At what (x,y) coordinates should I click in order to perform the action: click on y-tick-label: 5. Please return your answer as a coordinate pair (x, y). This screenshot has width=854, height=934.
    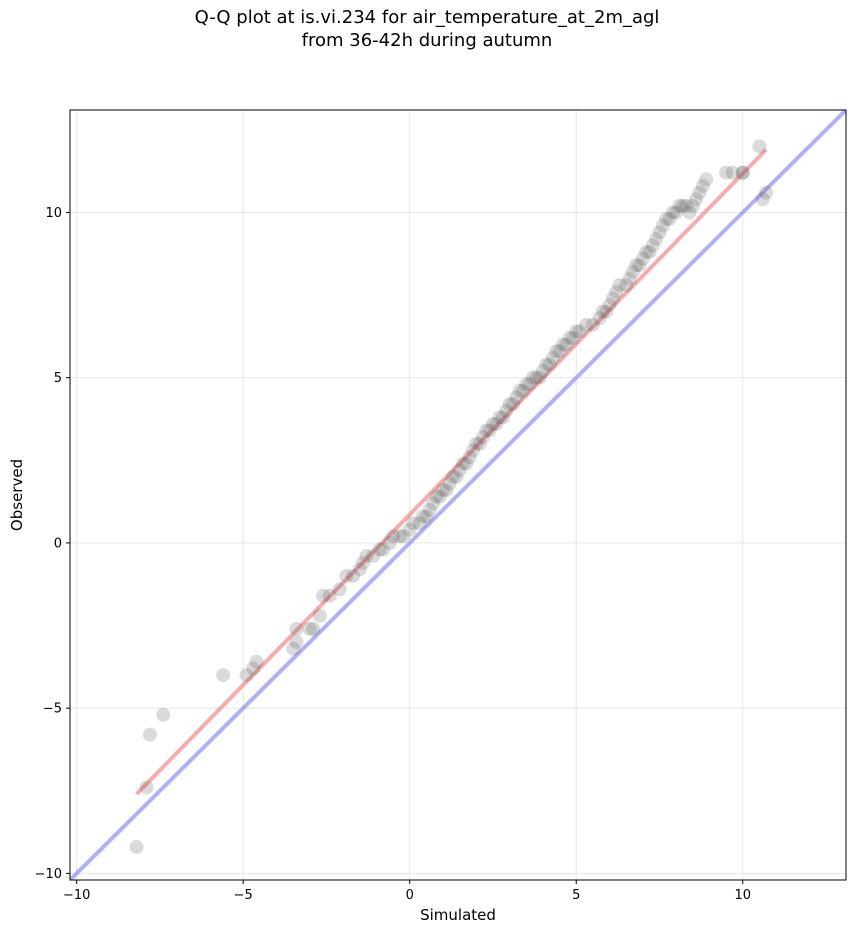
    Looking at the image, I should click on (58, 378).